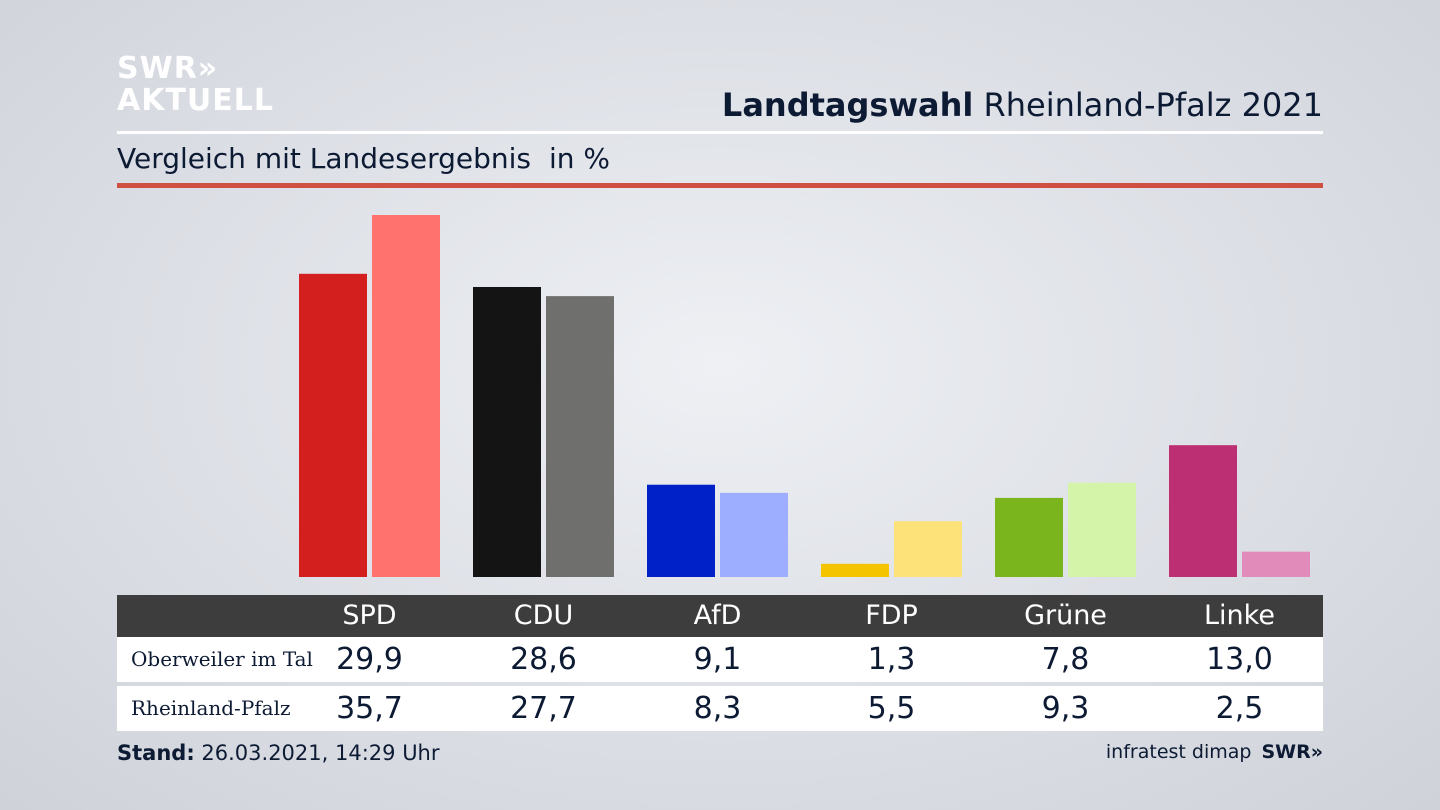 Image resolution: width=1440 pixels, height=810 pixels. What do you see at coordinates (580, 436) in the screenshot?
I see `bar-cdu-rheinland-pfalz` at bounding box center [580, 436].